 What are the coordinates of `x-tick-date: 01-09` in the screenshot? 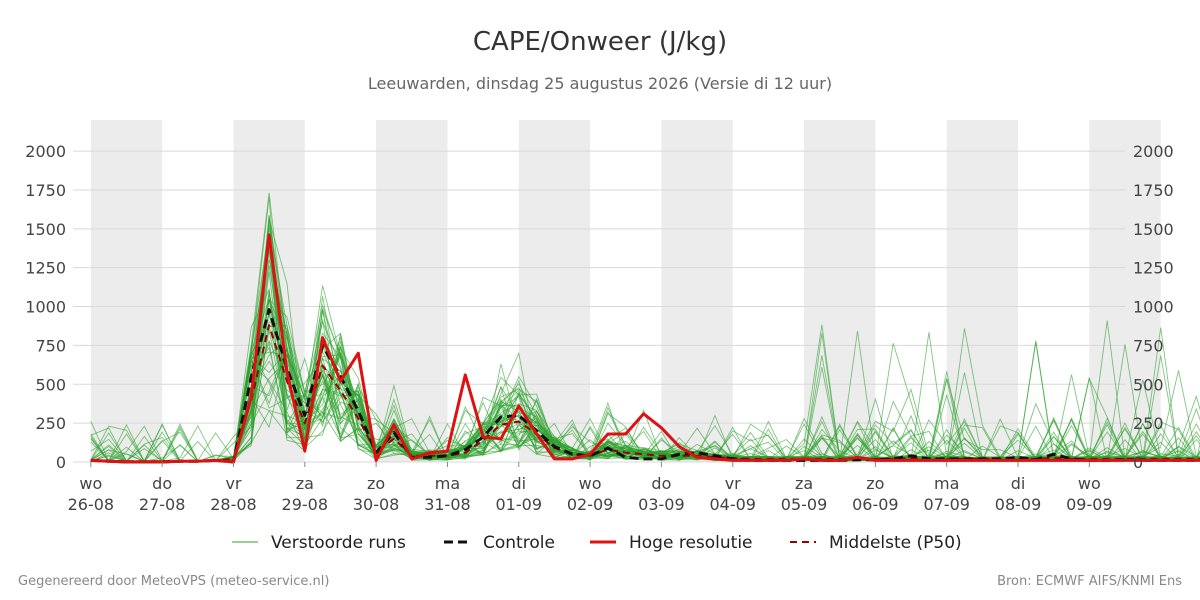 It's located at (519, 504).